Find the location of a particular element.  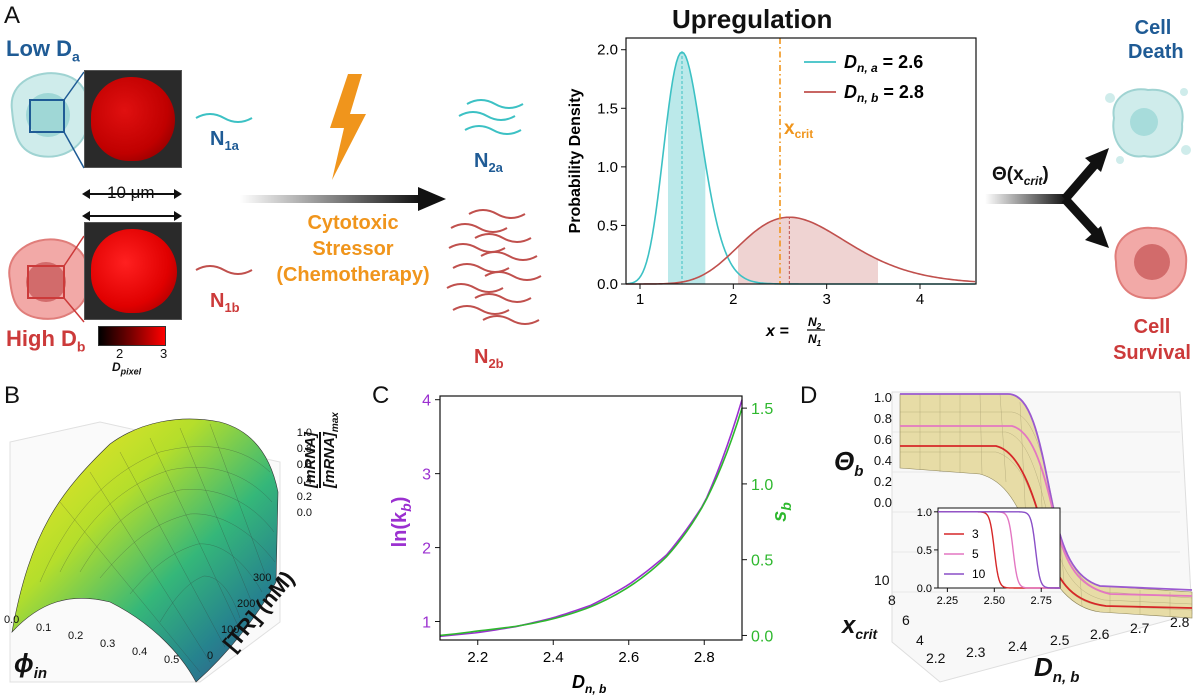

x-tick-label: 2.4 is located at coordinates (553, 657).